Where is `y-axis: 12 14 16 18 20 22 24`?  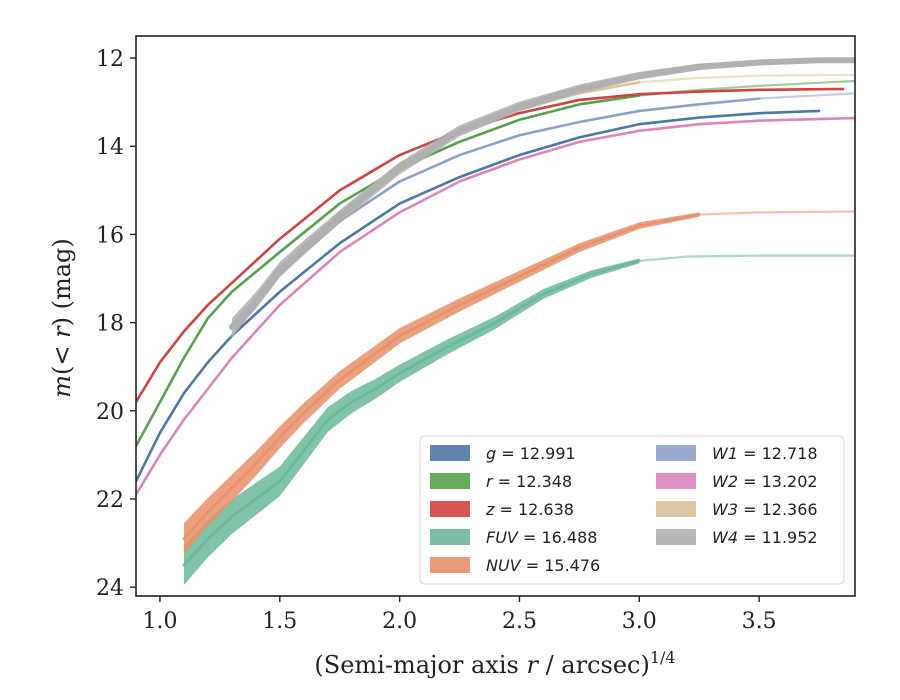
y-axis: 12 14 16 18 20 22 24 is located at coordinates (116, 324).